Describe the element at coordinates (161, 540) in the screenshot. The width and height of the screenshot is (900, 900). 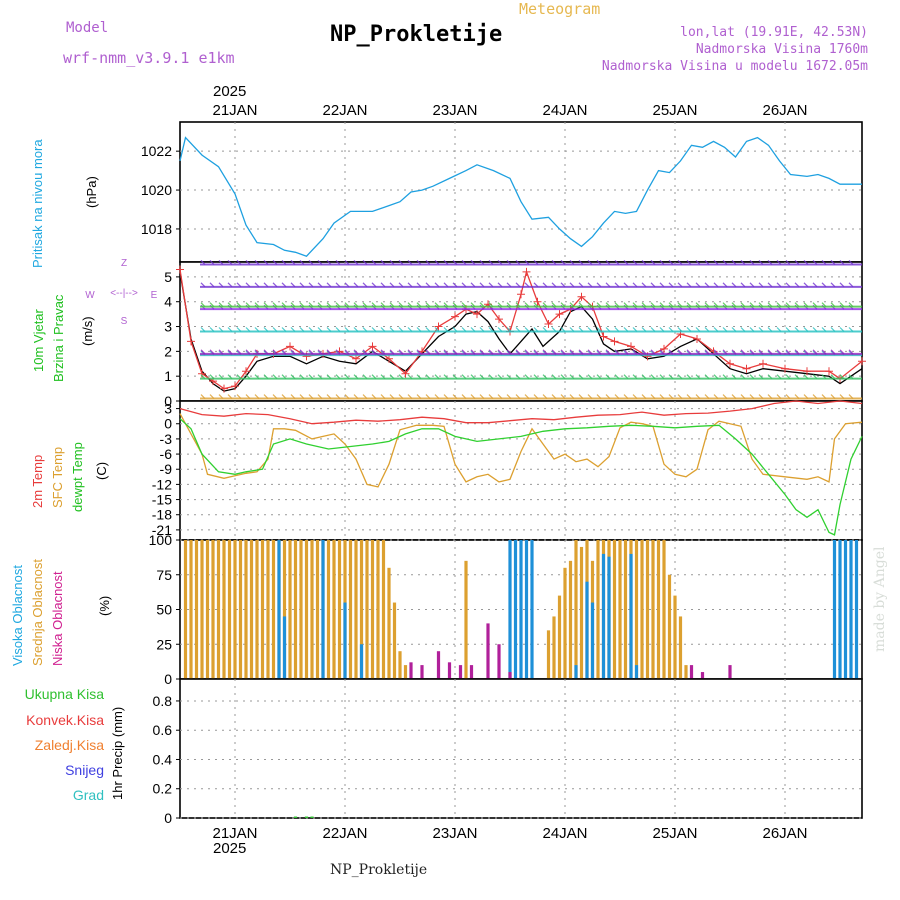
I see `y-tick-label: 100` at that location.